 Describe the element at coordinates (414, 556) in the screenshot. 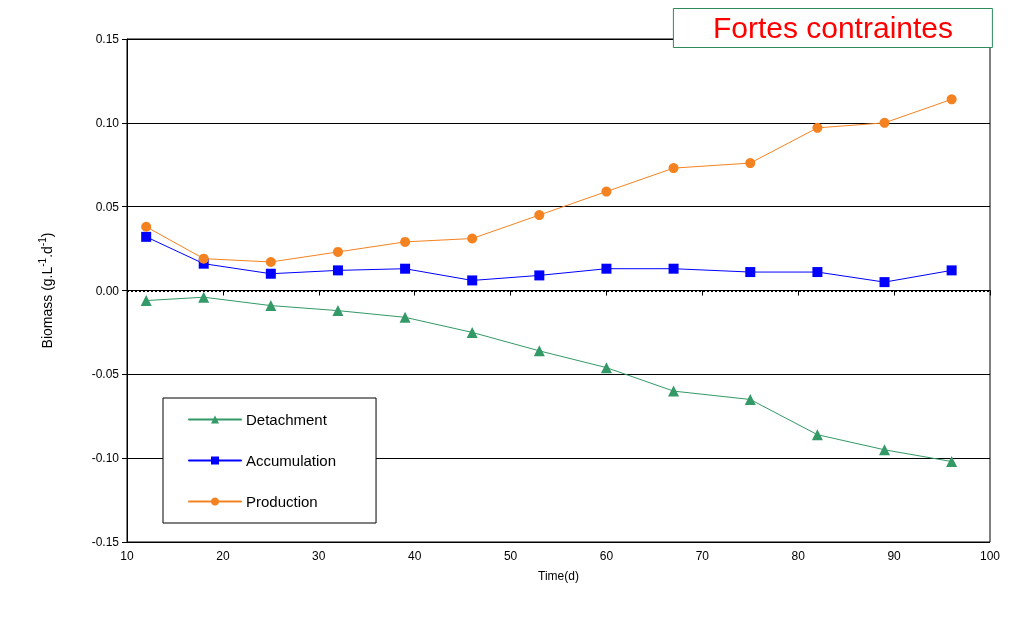

I see `x-tick-label: 40` at that location.